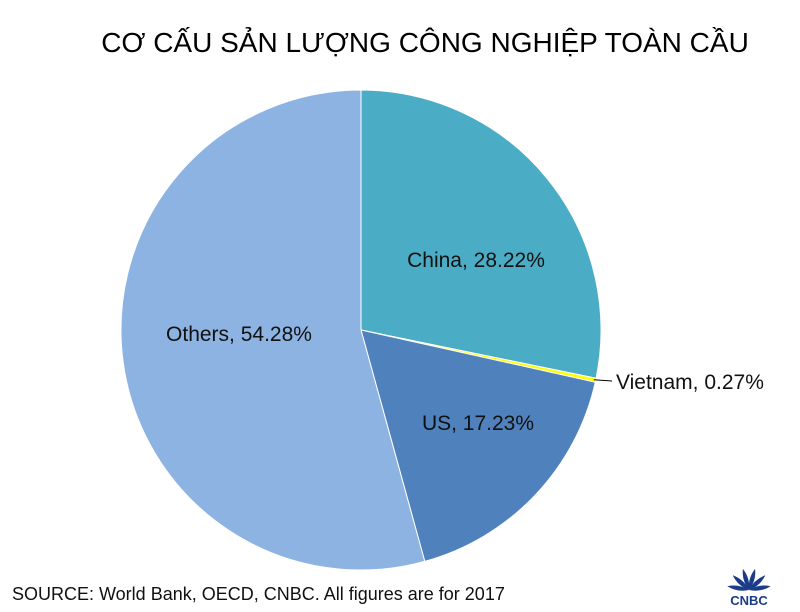 The width and height of the screenshot is (800, 612). I want to click on cnbc-logo: CNBC, so click(749, 588).